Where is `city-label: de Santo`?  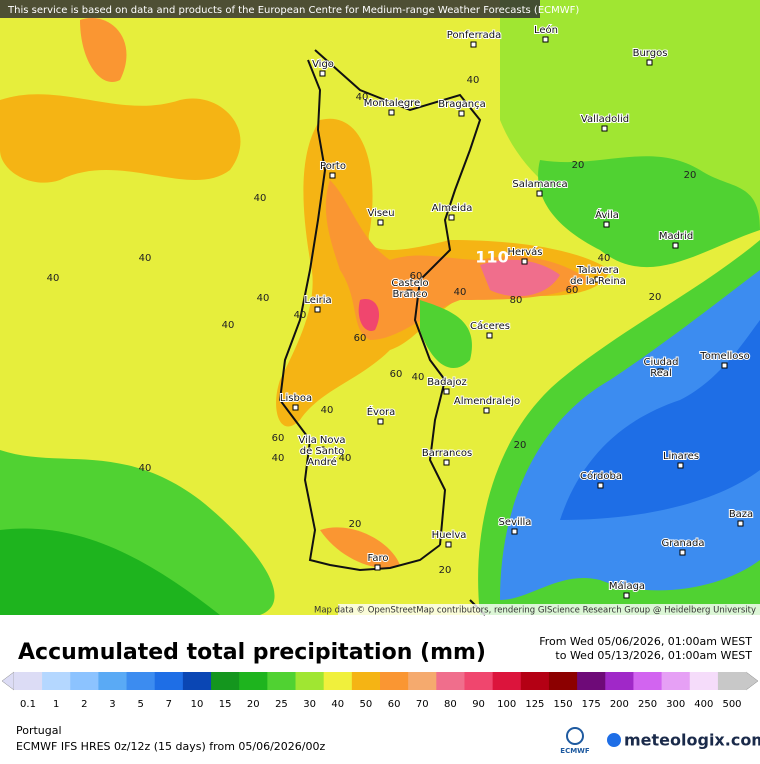
city-label: de Santo is located at coordinates (322, 451).